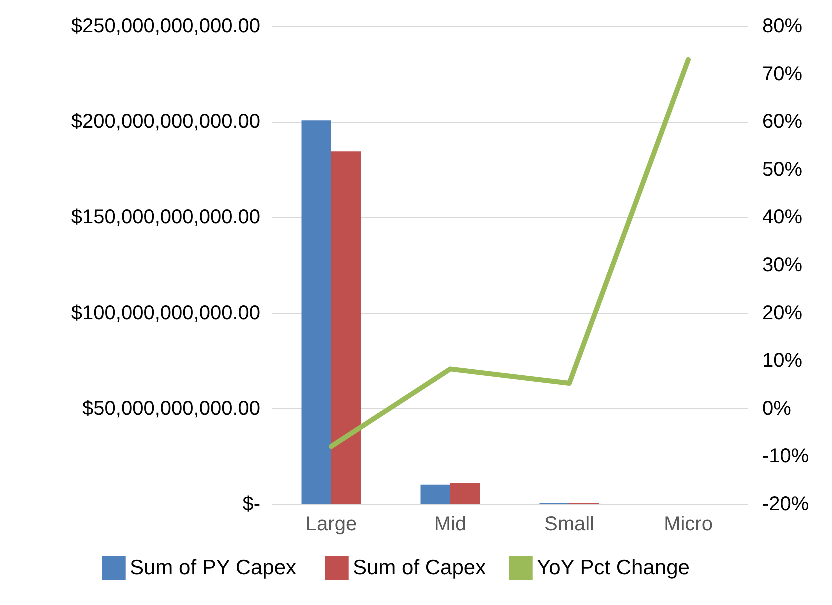 The width and height of the screenshot is (832, 605). What do you see at coordinates (165, 27) in the screenshot?
I see `y-tick-label: $250,000,000,000.00` at bounding box center [165, 27].